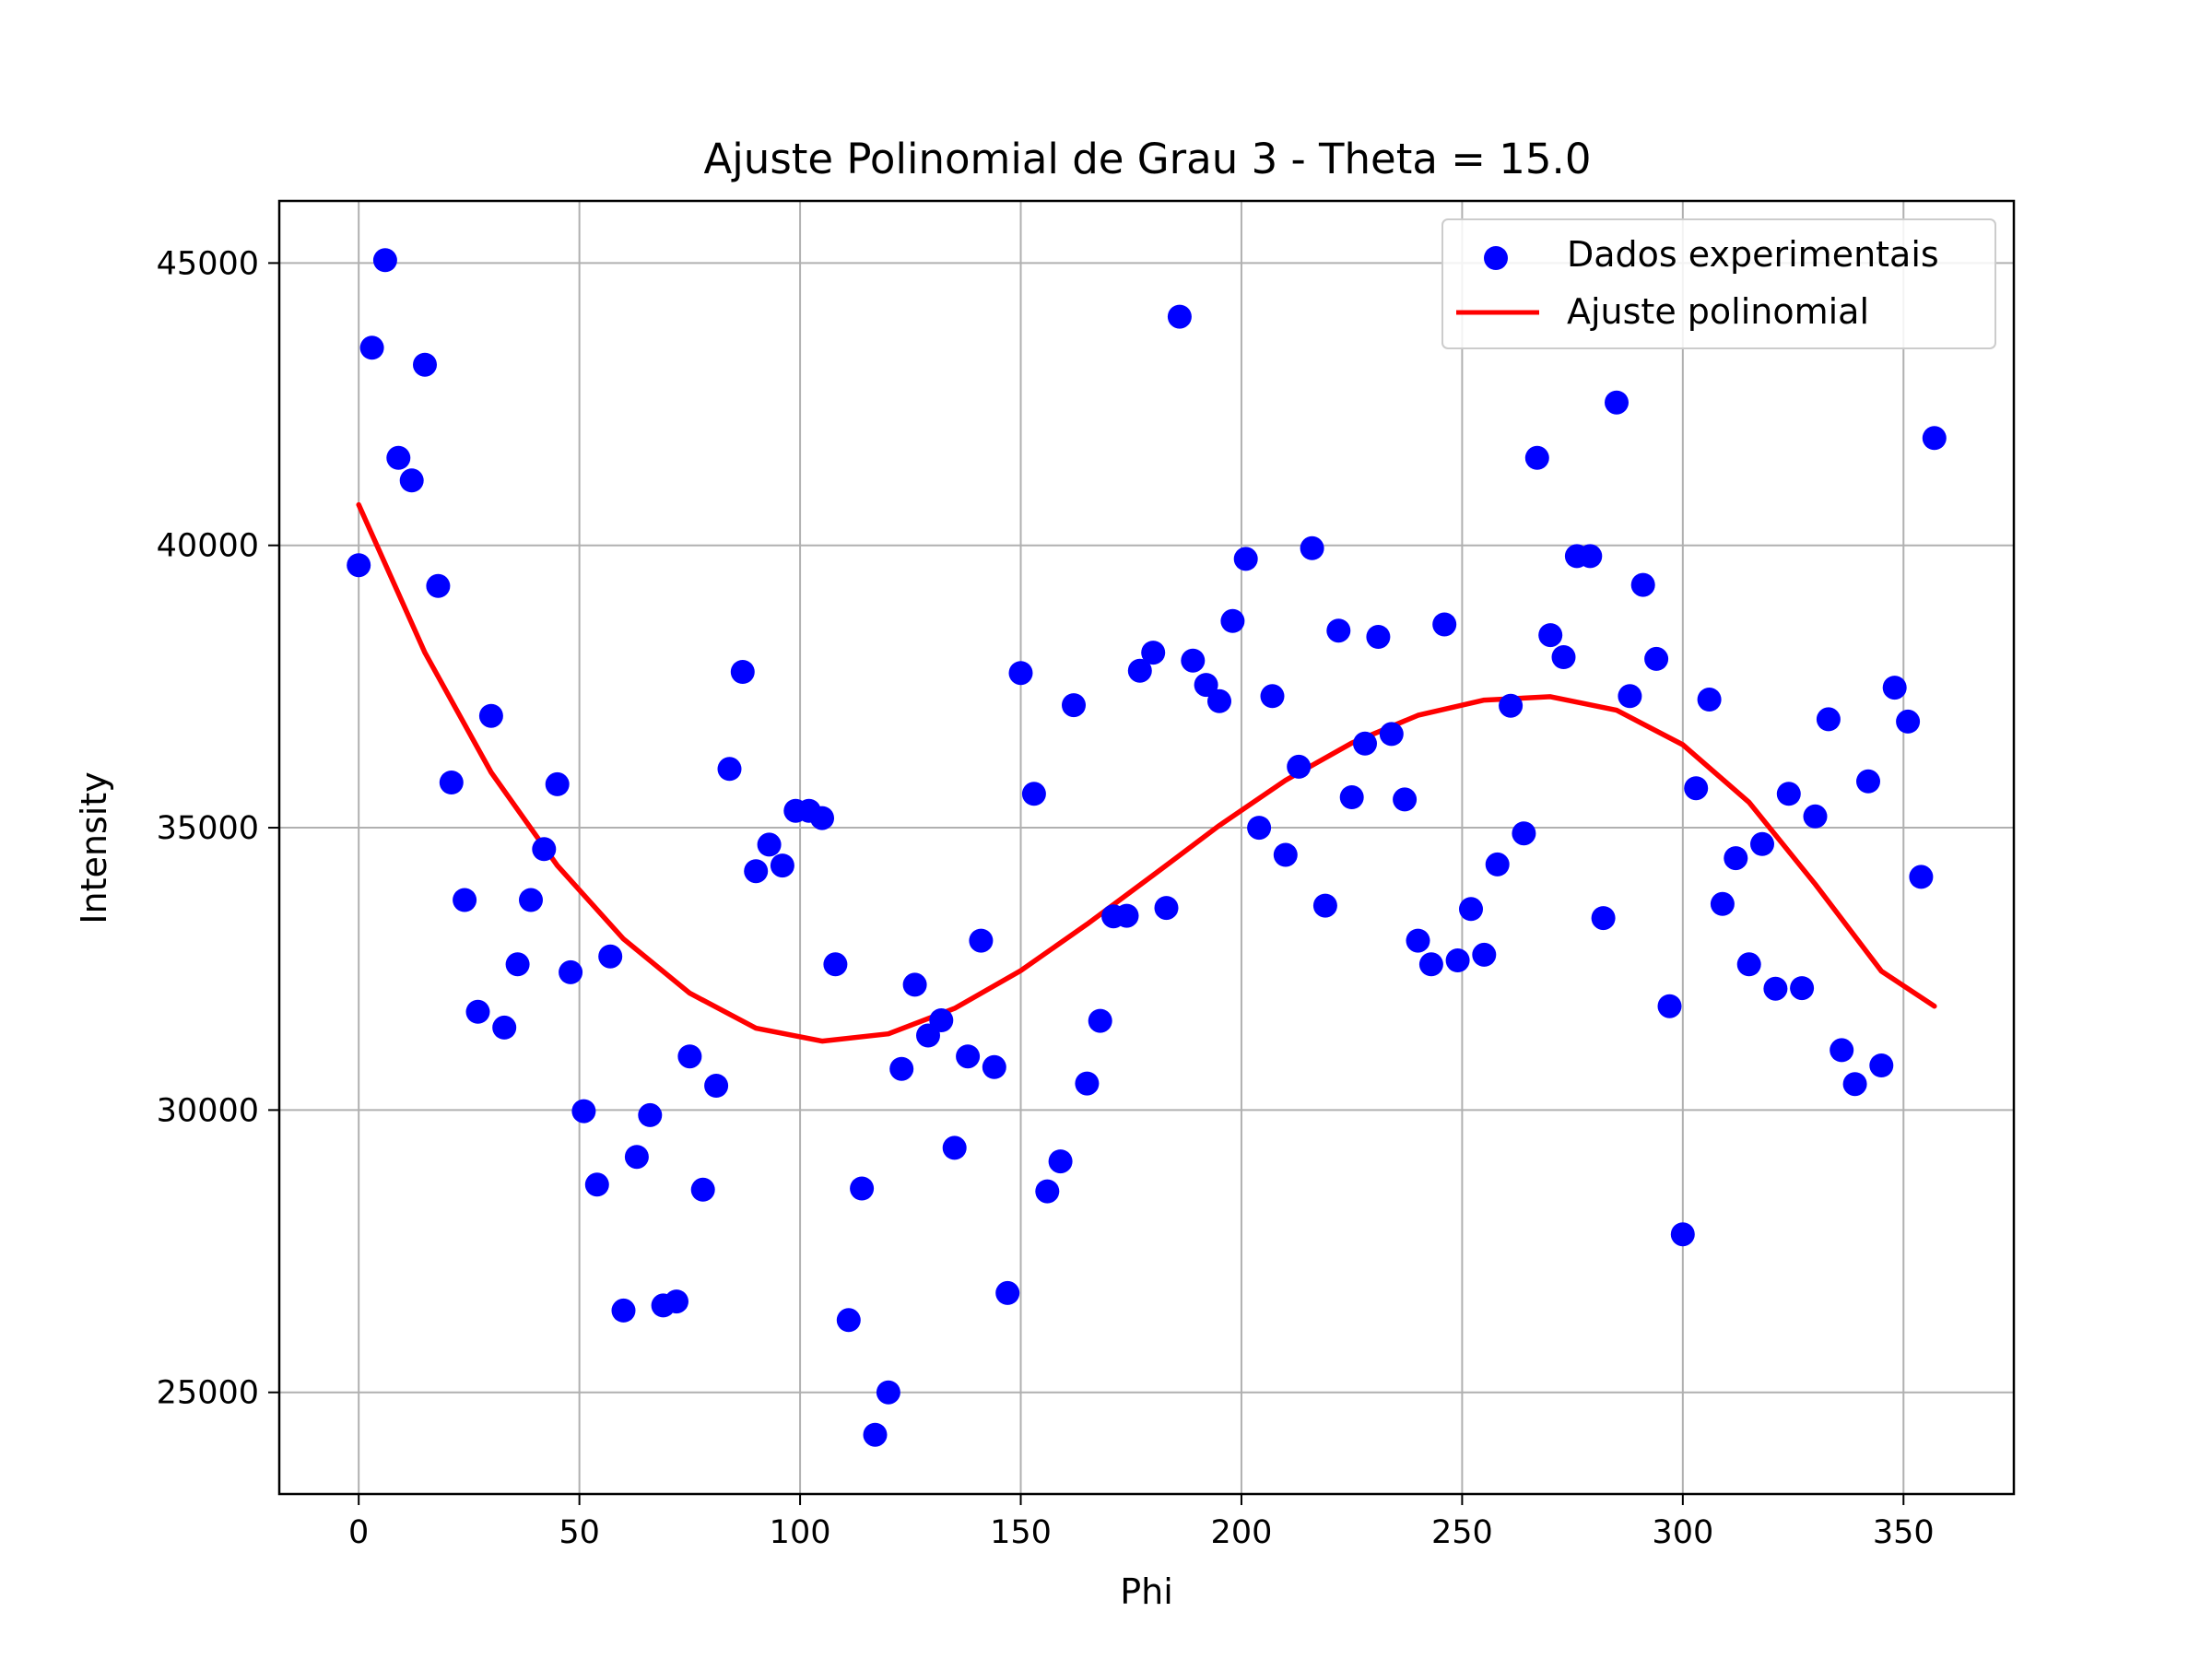 This screenshot has height=1659, width=2212. I want to click on legend-box, so click(1718, 283).